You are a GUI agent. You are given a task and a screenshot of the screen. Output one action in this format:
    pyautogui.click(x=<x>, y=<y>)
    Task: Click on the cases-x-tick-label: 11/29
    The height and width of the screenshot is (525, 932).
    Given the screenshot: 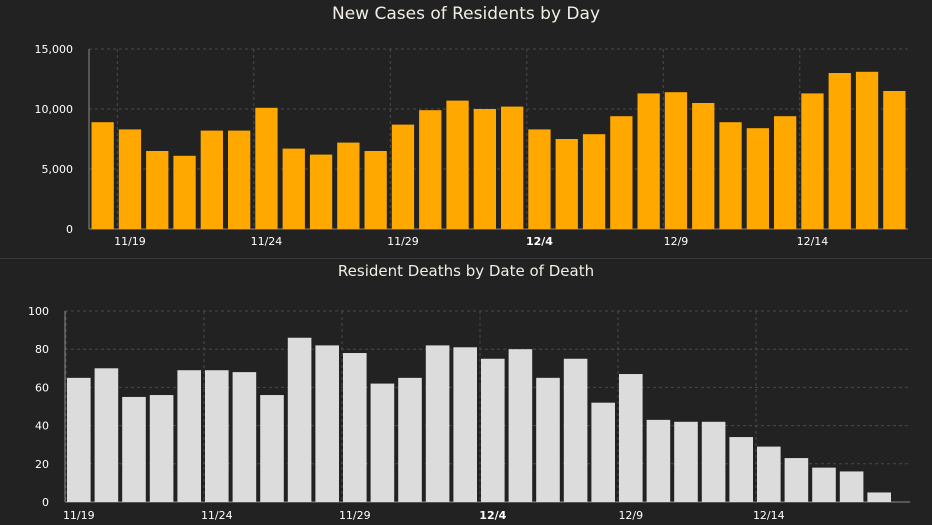 What is the action you would take?
    pyautogui.click(x=403, y=241)
    